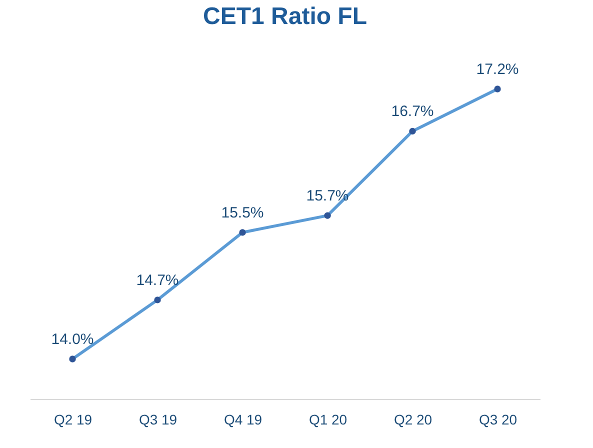 This screenshot has height=448, width=593. I want to click on x-tick-label: Q4 19, so click(243, 420).